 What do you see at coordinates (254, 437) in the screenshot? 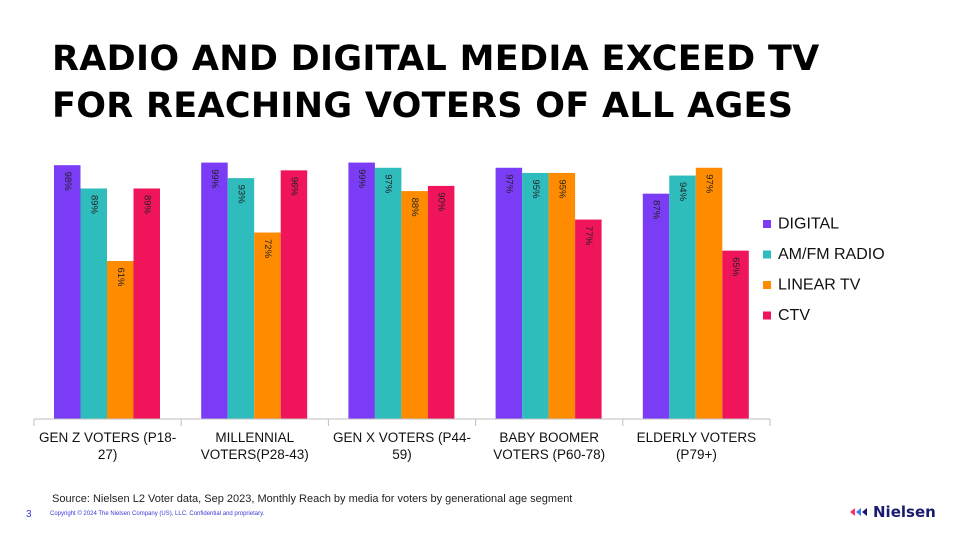
I see `category-label-1-0: MILLENNIAL` at bounding box center [254, 437].